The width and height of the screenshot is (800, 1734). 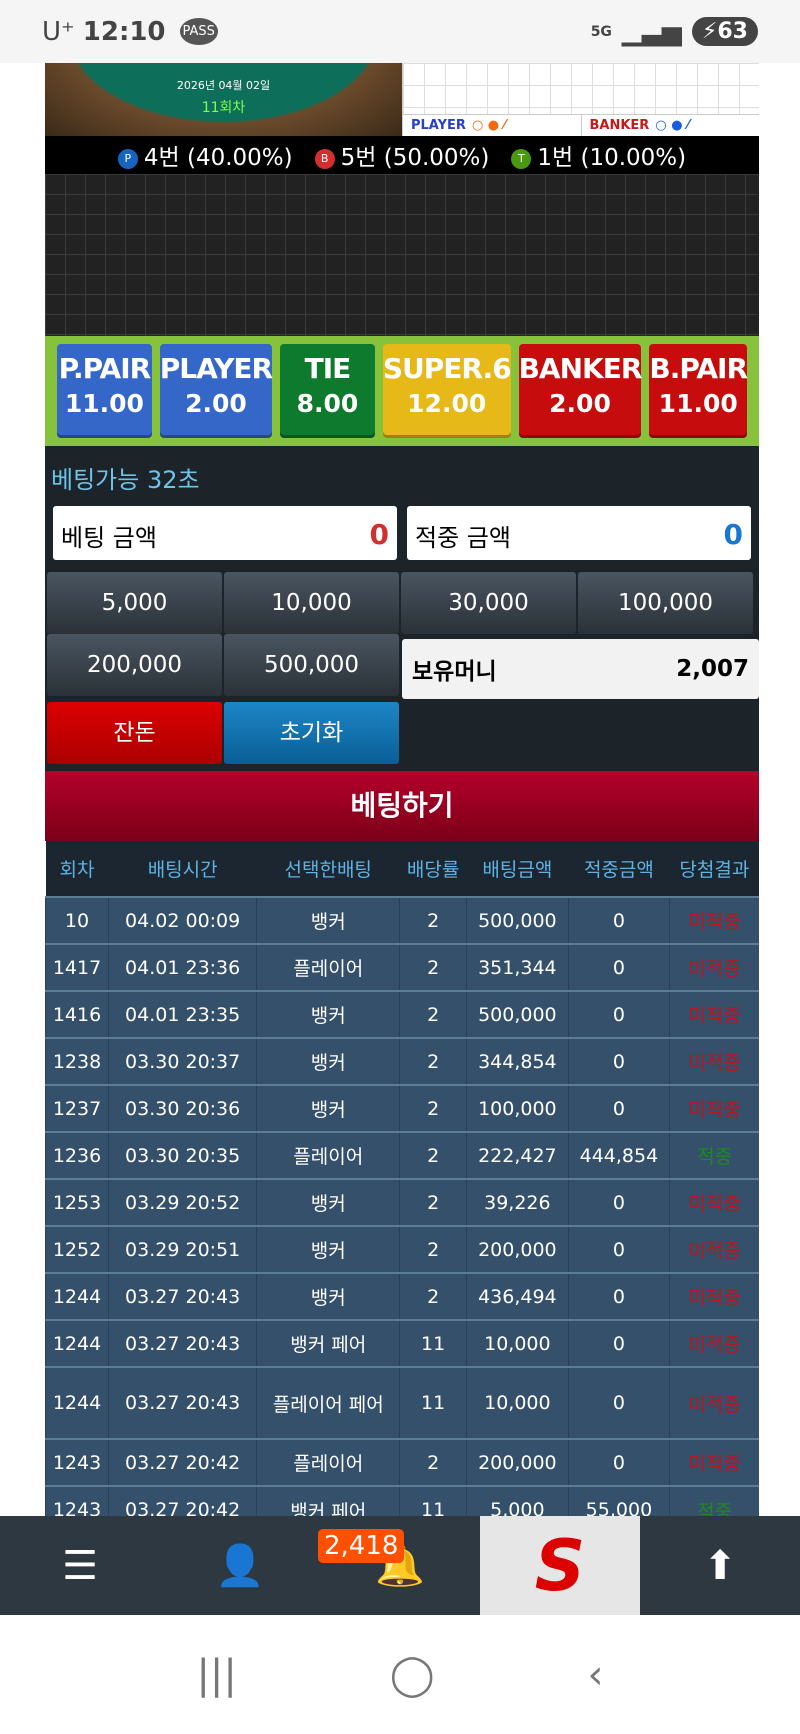 I want to click on bet-player-button: PLAYER 2.00, so click(x=216, y=391).